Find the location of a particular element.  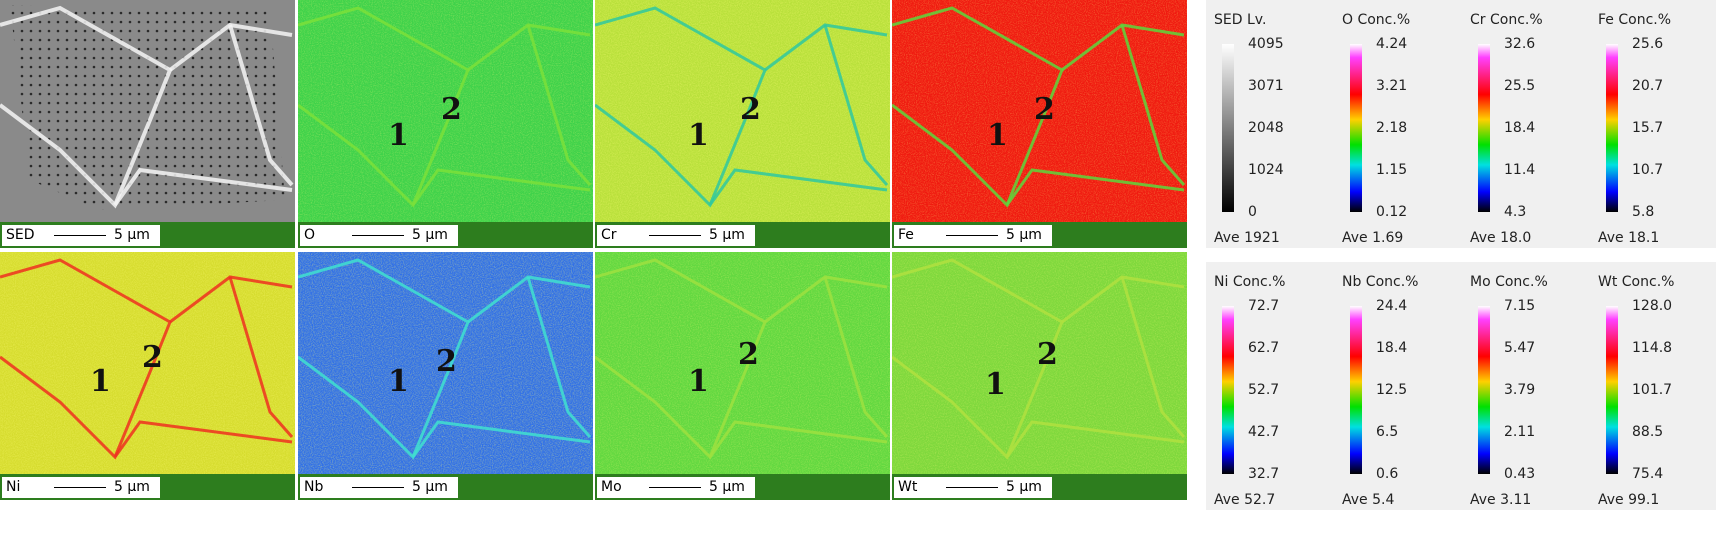

colorbar-title: O Conc.% is located at coordinates (1376, 20).